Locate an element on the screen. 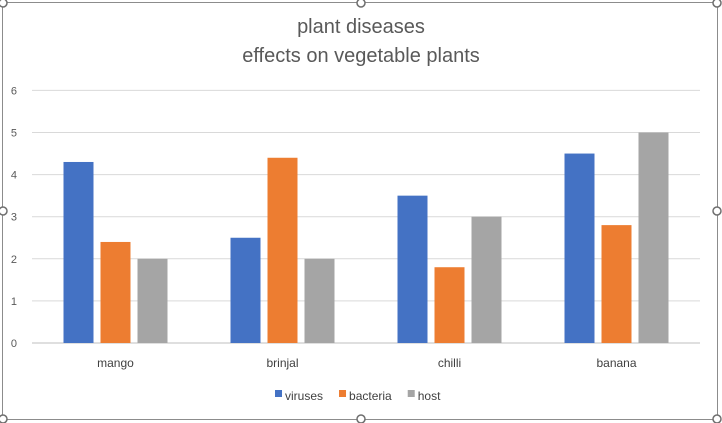  y-tick-label: 2 is located at coordinates (14, 260).